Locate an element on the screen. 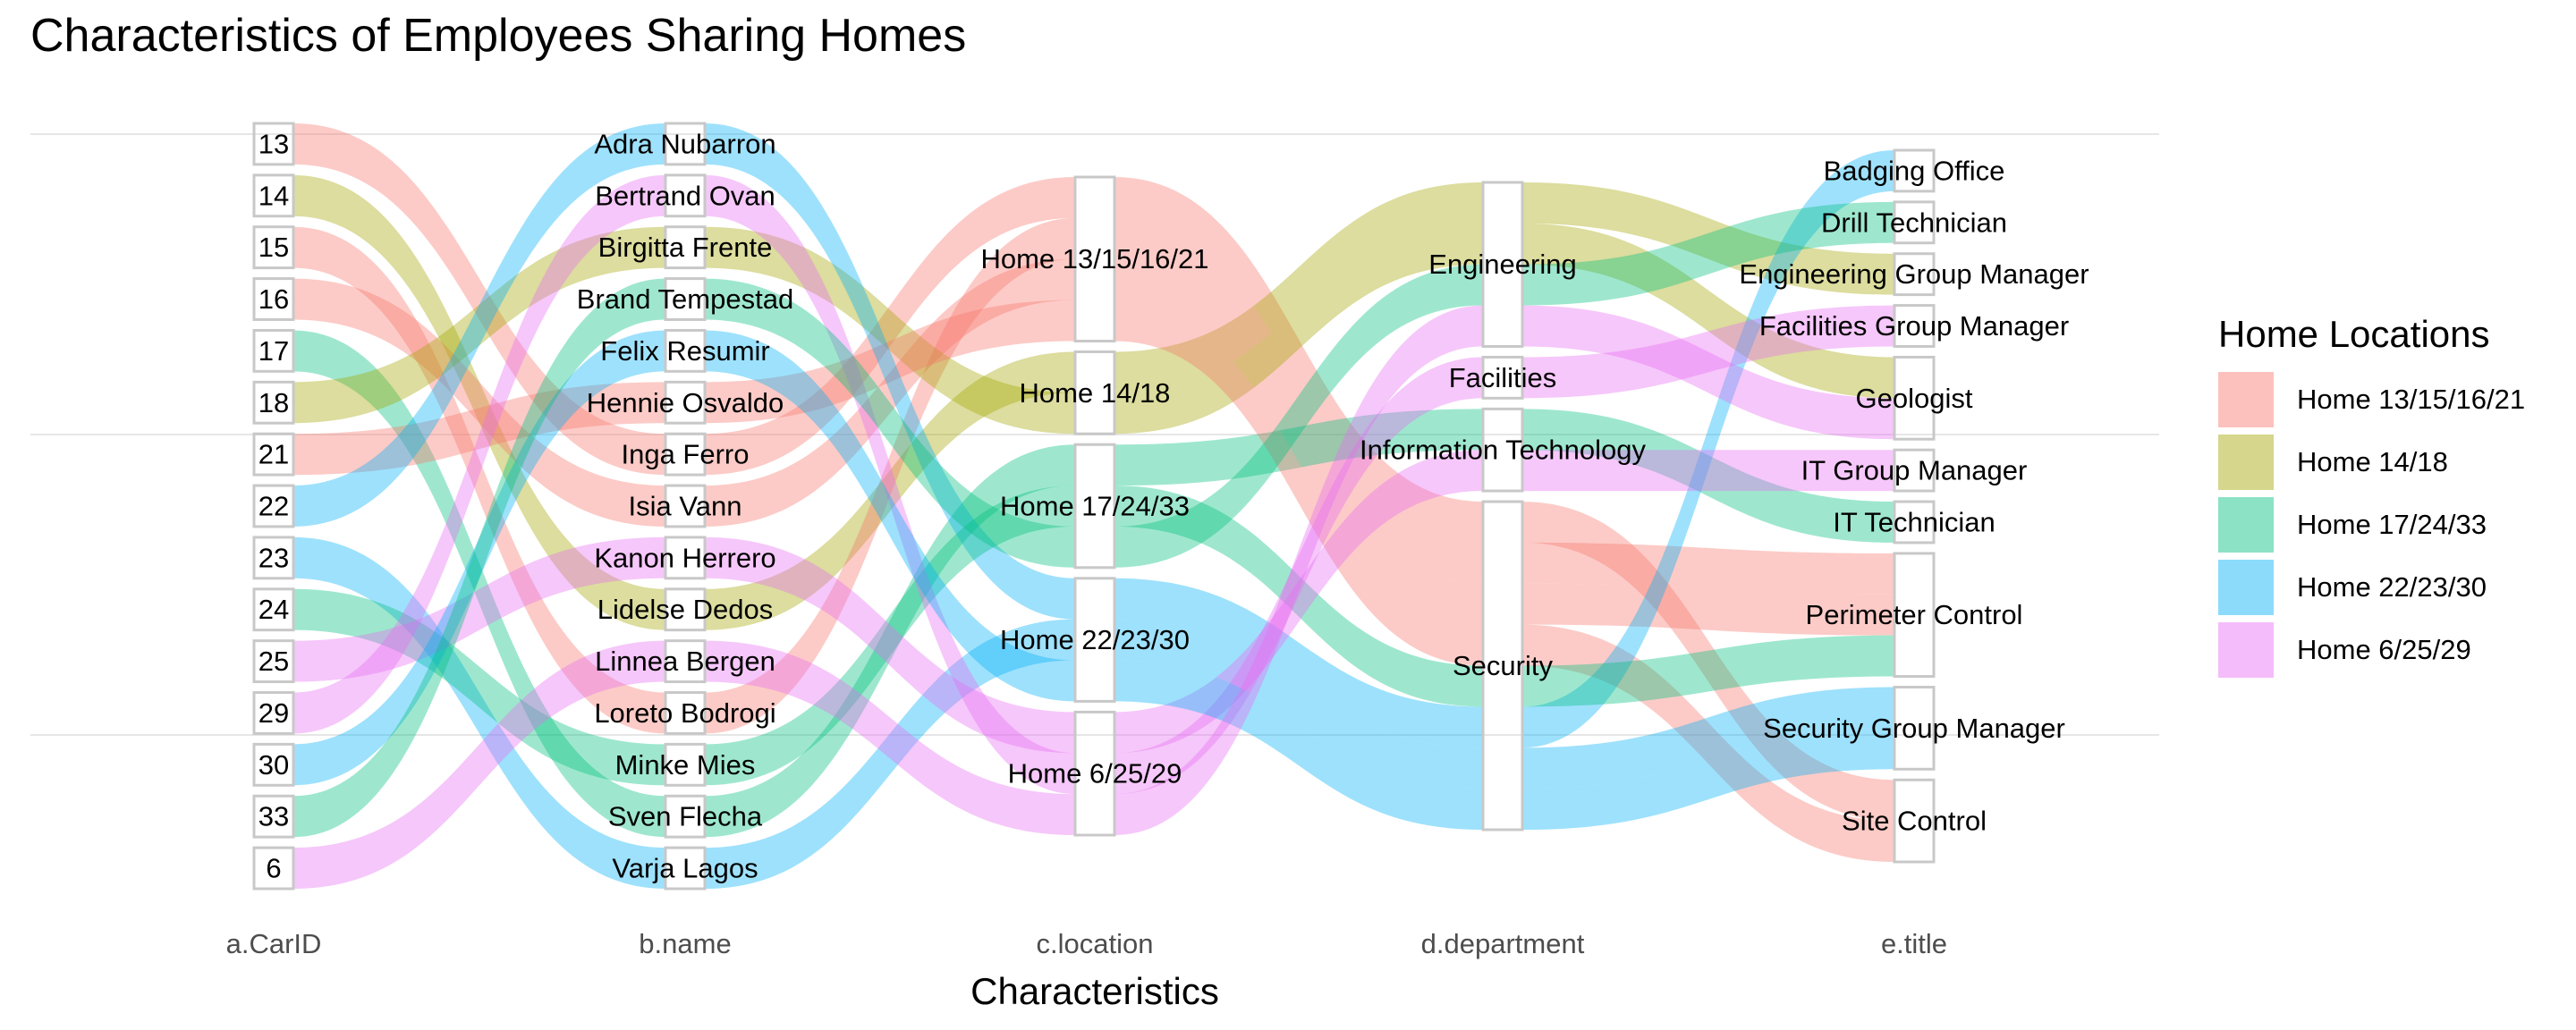  legend-label-home-6-25-29: Home 6/25/29 is located at coordinates (2384, 650).